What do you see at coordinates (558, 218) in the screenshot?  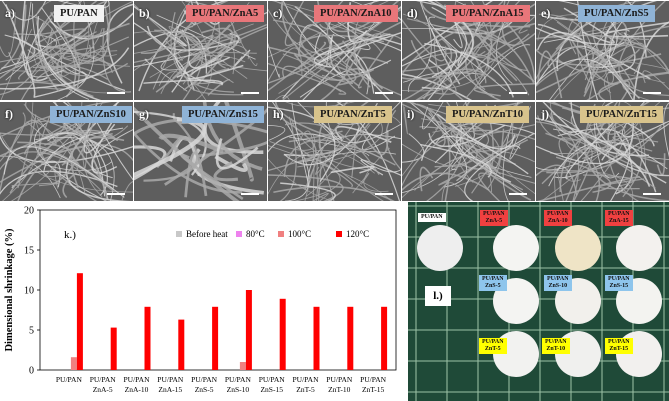 I see `sample-tag: PU/PAN ZnA-10` at bounding box center [558, 218].